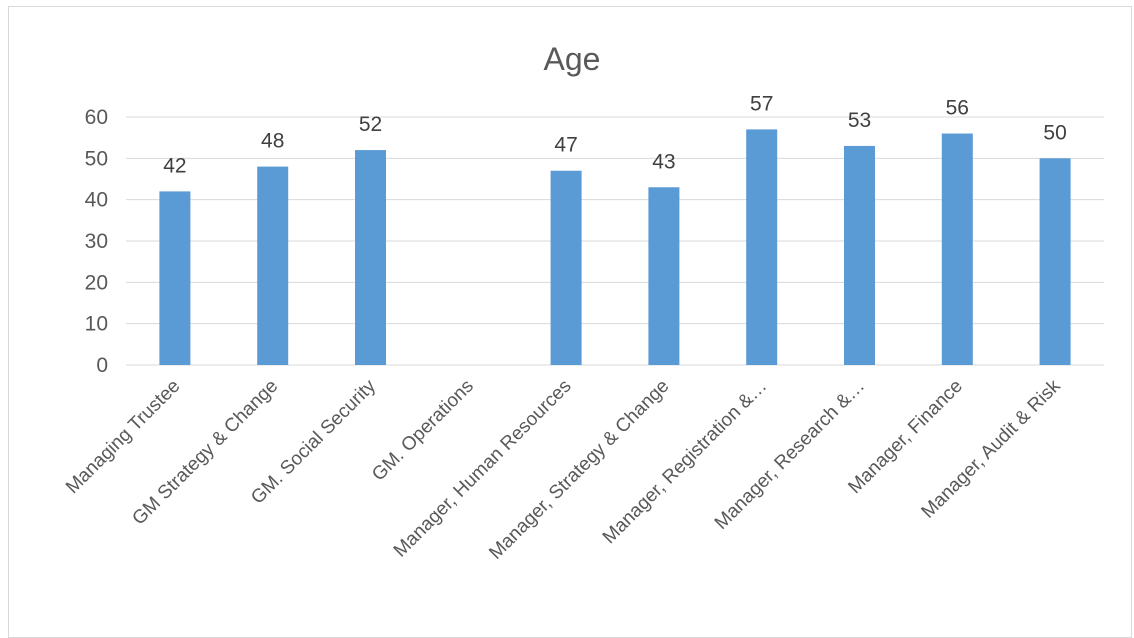 The width and height of the screenshot is (1134, 638). I want to click on y-tick-label: 30, so click(96, 241).